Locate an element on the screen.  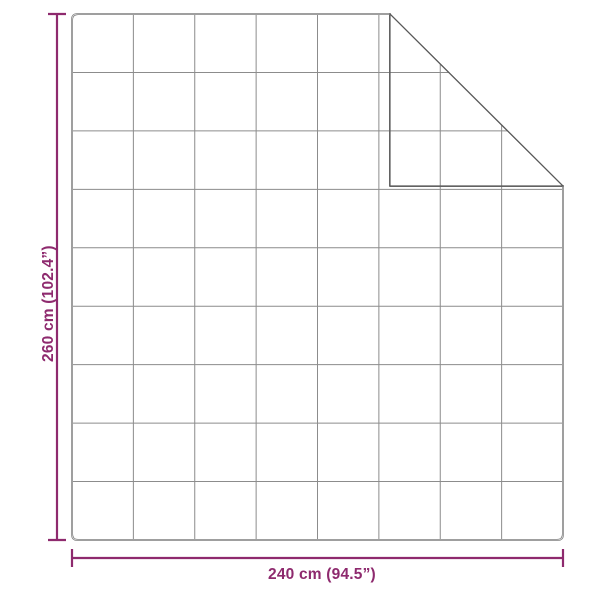
height-dimension-label: 260 cm (102.4”) is located at coordinates (48, 303).